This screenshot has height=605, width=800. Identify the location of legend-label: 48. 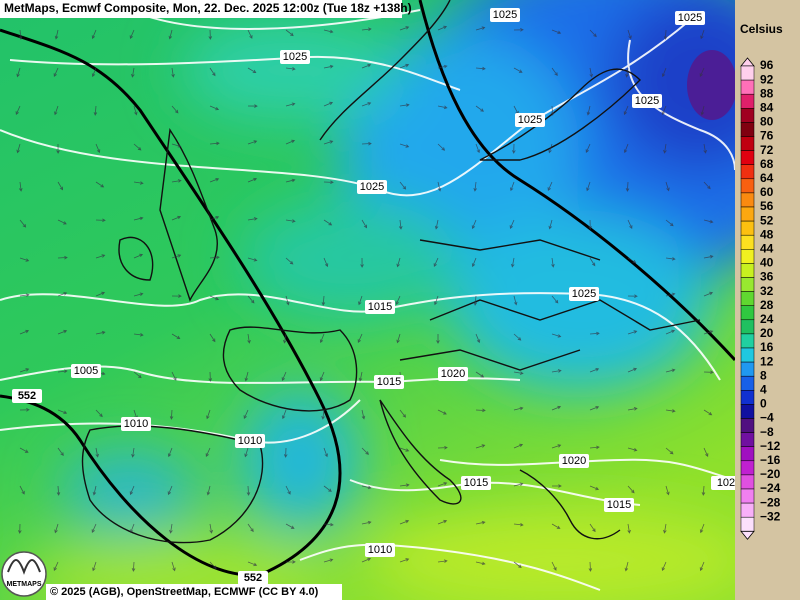
(767, 234).